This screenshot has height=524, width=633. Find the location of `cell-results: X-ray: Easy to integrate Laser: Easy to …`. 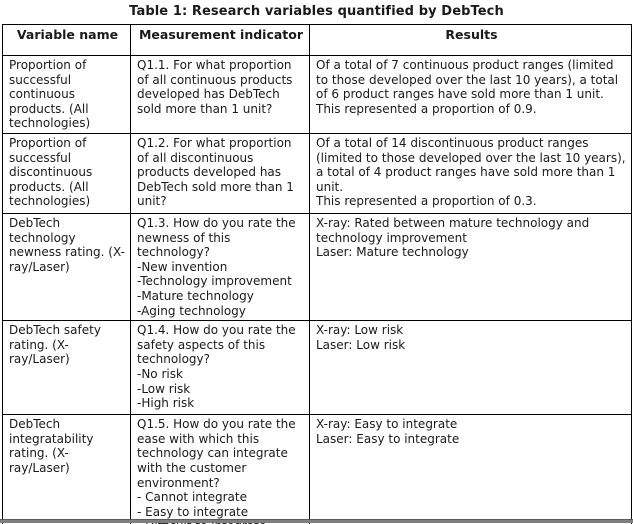

cell-results: X-ray: Easy to integrate Laser: Easy to … is located at coordinates (470, 469).